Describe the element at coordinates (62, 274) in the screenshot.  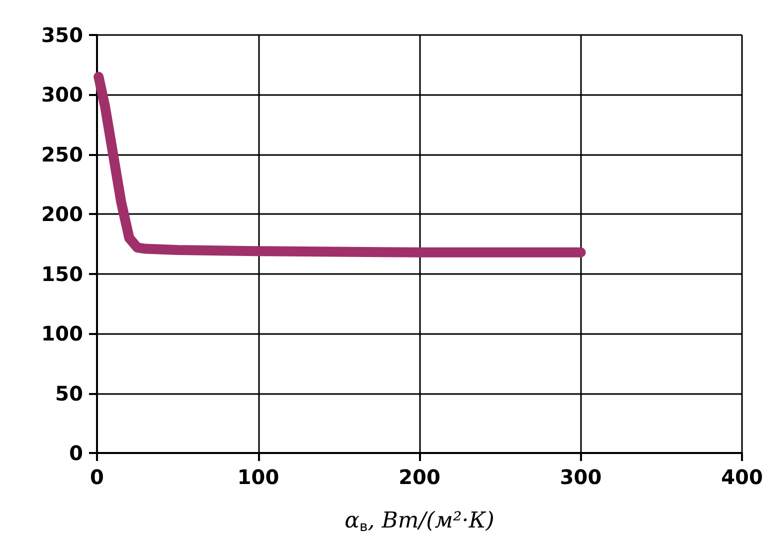
I see `y-tick-label: 150` at that location.